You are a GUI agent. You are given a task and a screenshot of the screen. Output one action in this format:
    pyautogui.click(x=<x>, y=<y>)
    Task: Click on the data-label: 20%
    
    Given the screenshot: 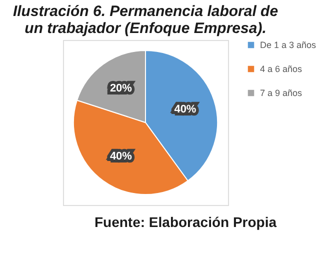 What is the action you would take?
    pyautogui.click(x=121, y=88)
    